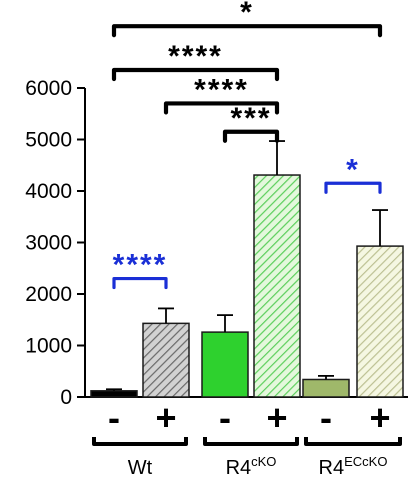  I want to click on group-label-superscript: cKO, so click(263, 461).